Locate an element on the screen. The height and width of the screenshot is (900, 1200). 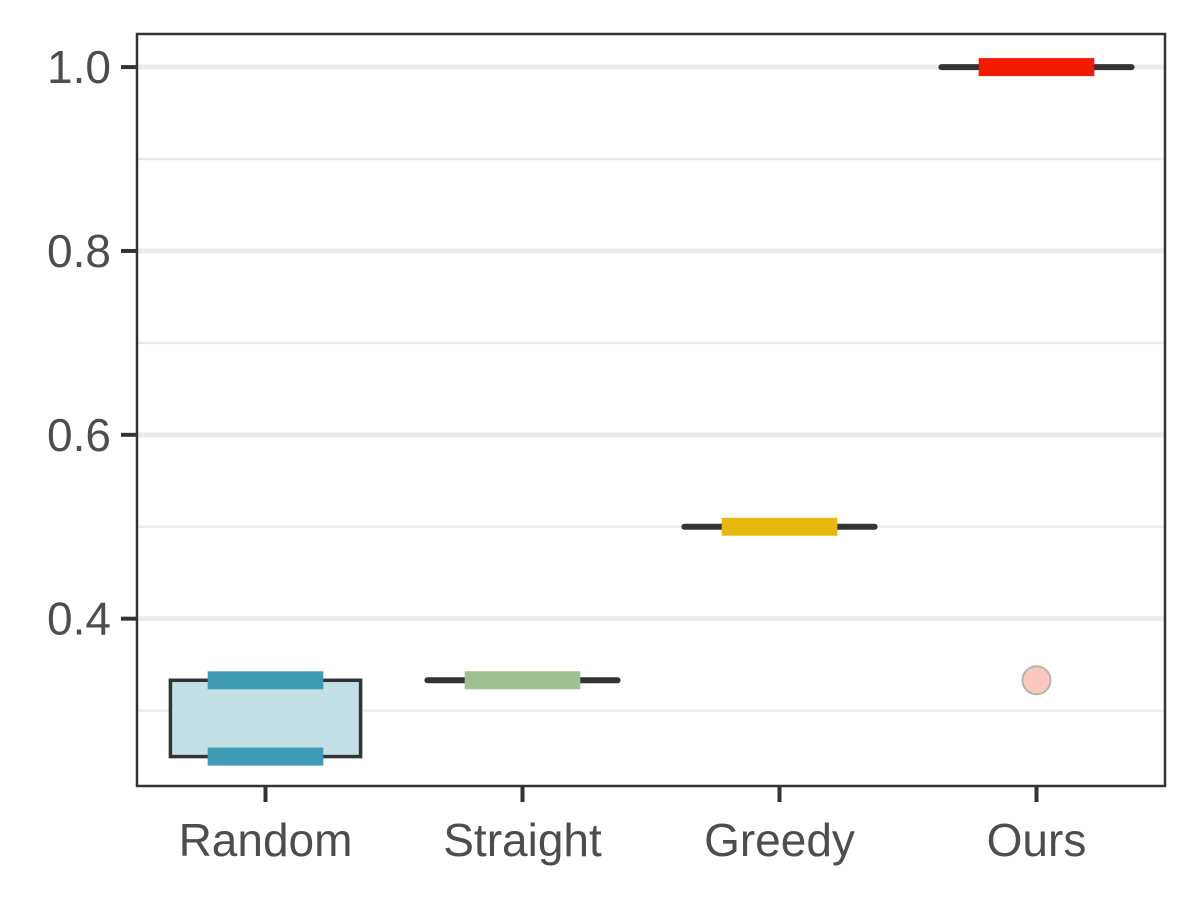
y-tick-label: 1.0 is located at coordinates (79, 67).